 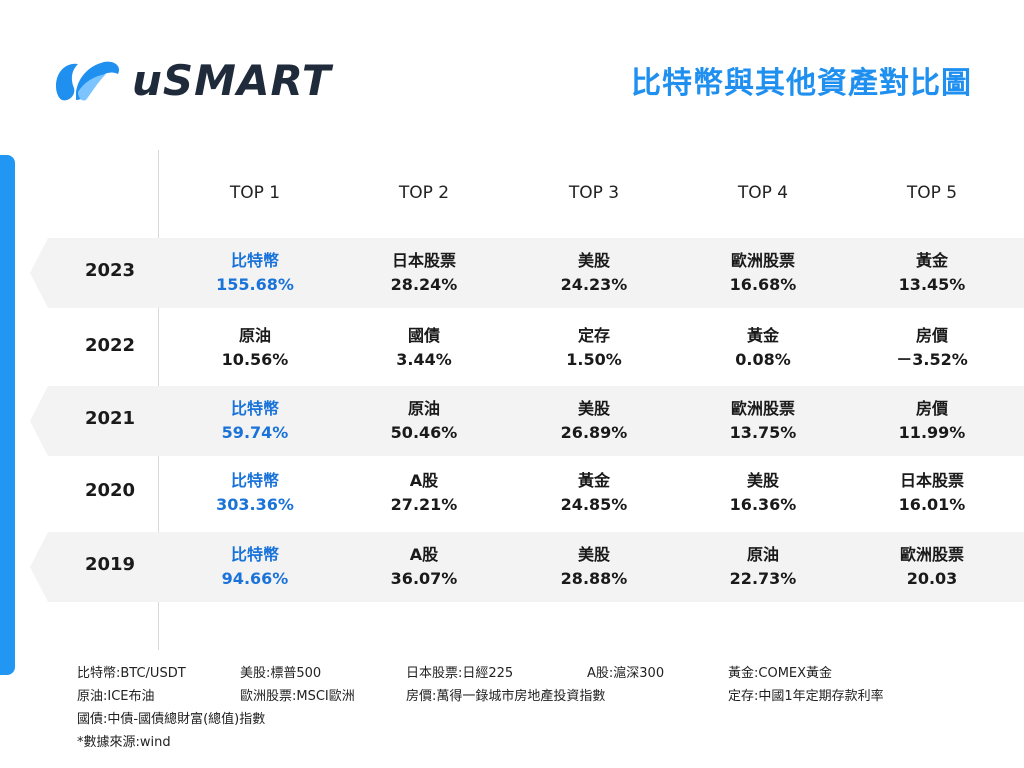 What do you see at coordinates (424, 567) in the screenshot?
I see `table-cell: A股 36.07%` at bounding box center [424, 567].